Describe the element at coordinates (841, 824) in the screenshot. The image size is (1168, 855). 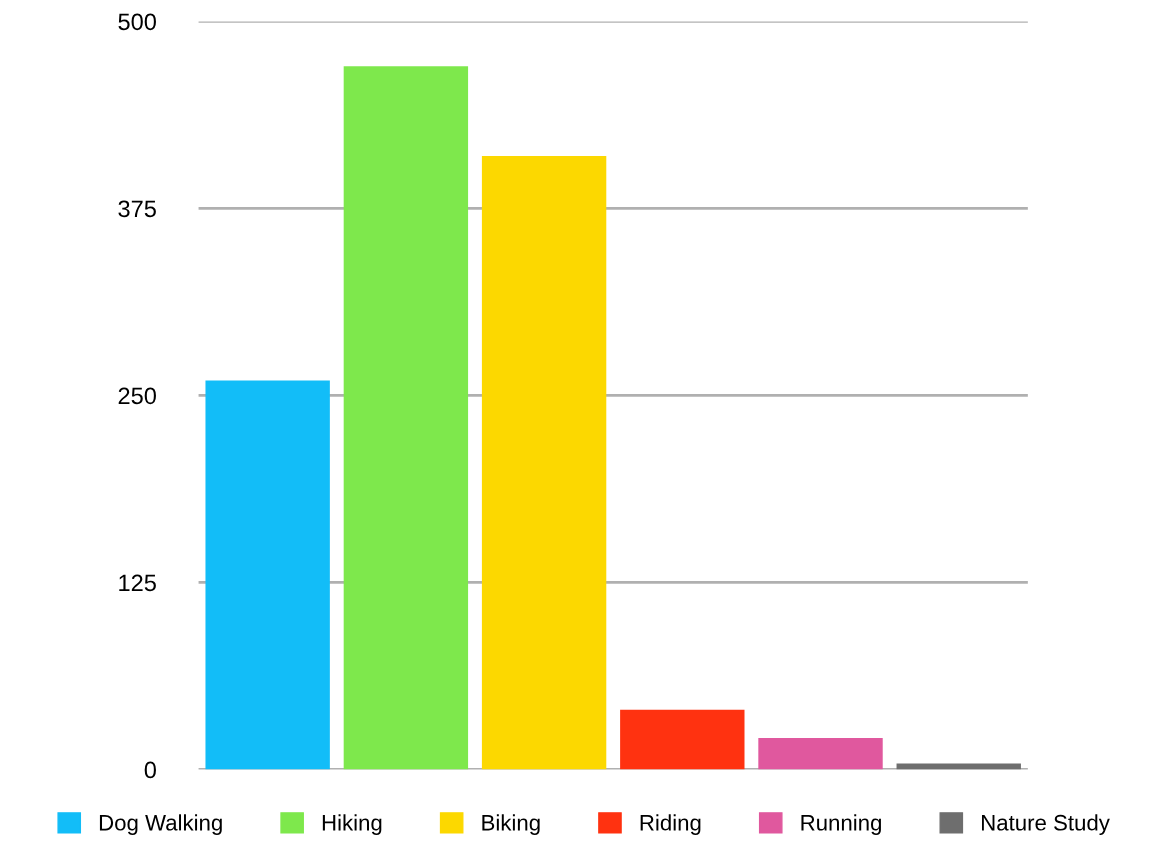
I see `legend-label: Running` at that location.